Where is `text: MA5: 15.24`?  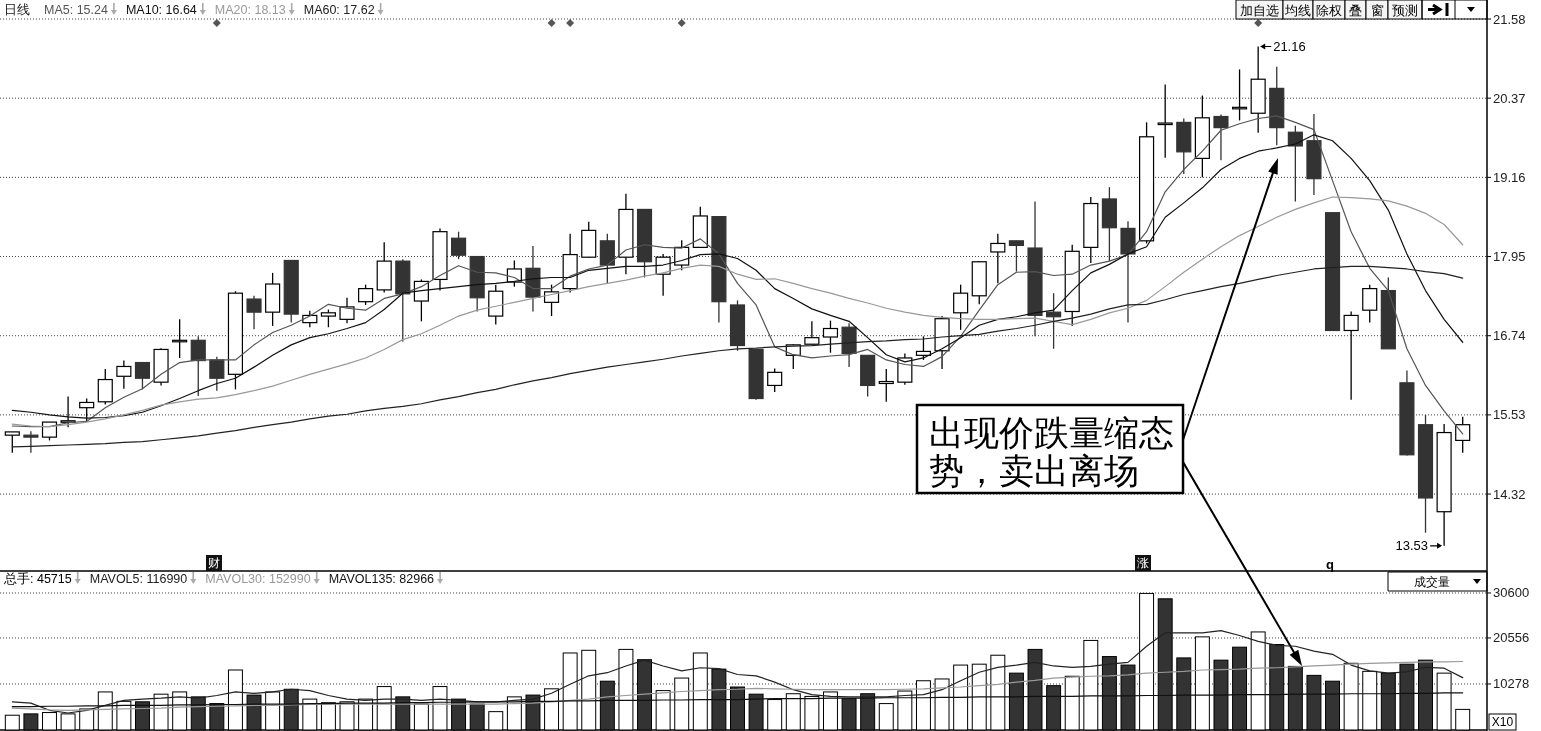 text: MA5: 15.24 is located at coordinates (76, 10).